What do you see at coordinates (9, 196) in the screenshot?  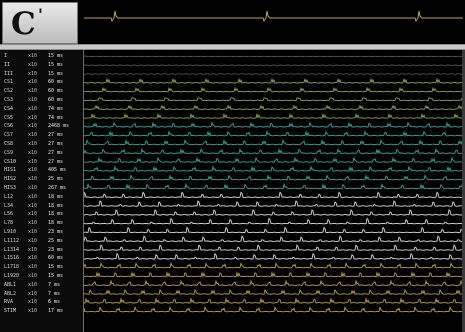 I see `channel-lead: L12` at bounding box center [9, 196].